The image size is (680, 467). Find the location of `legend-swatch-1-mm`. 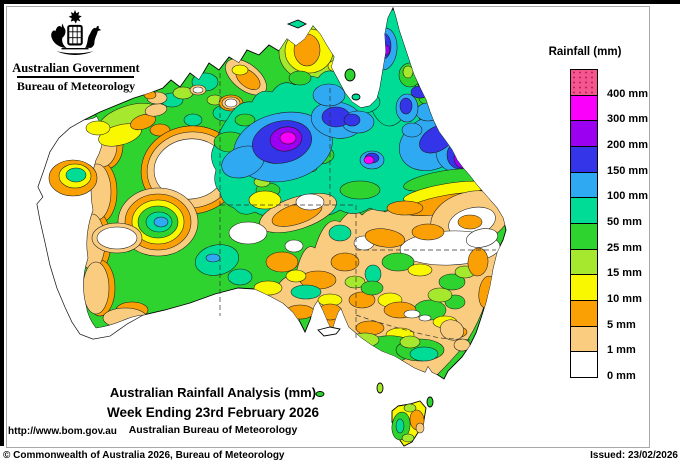

legend-swatch-1-mm is located at coordinates (584, 339).